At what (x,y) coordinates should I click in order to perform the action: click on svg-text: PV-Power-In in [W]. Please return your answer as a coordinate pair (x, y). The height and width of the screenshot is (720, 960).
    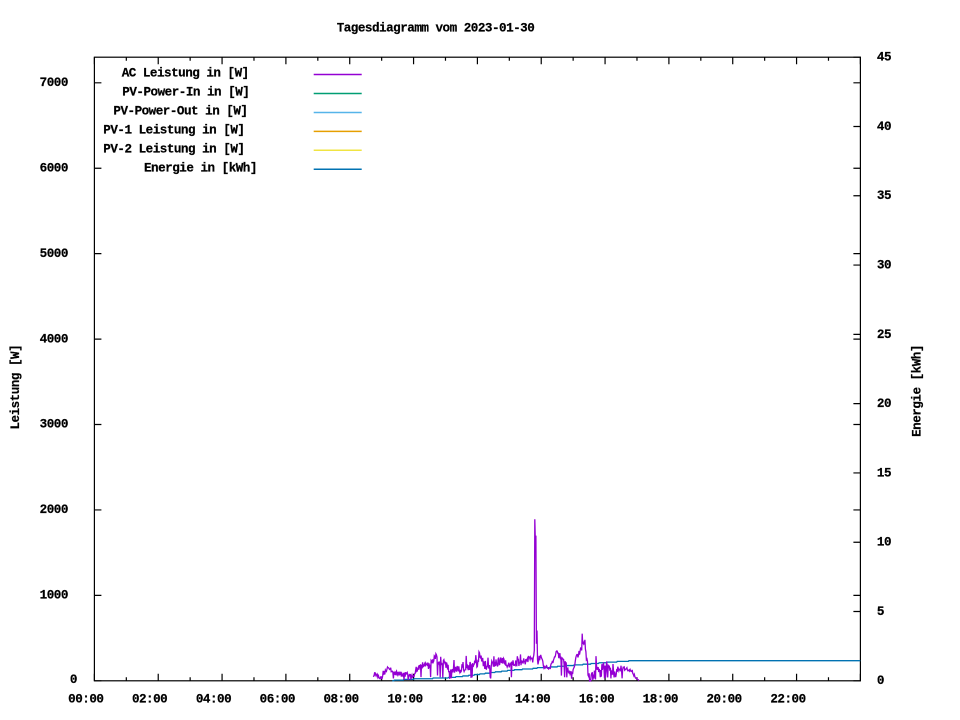
    Looking at the image, I should click on (185, 93).